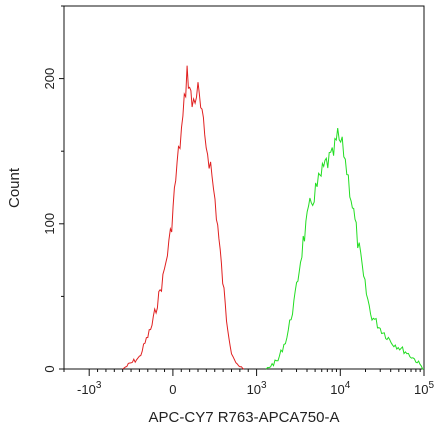 The image size is (439, 428). I want to click on x-axis: -103 0 10³ 10⁴ 10⁵, so click(248, 383).